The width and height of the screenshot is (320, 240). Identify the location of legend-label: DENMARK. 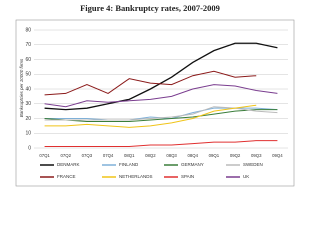
(68, 164).